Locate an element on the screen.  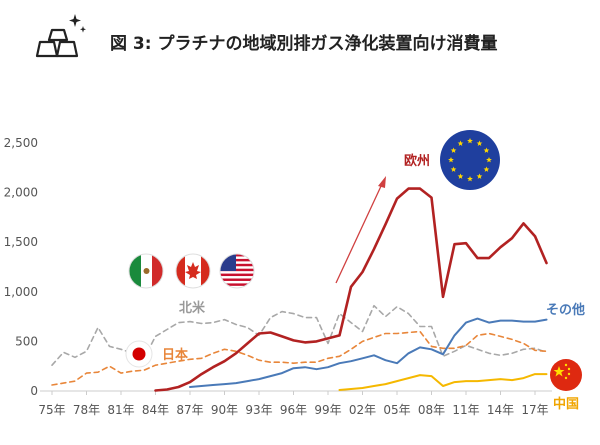
x-tick-label: 02年 is located at coordinates (362, 410).